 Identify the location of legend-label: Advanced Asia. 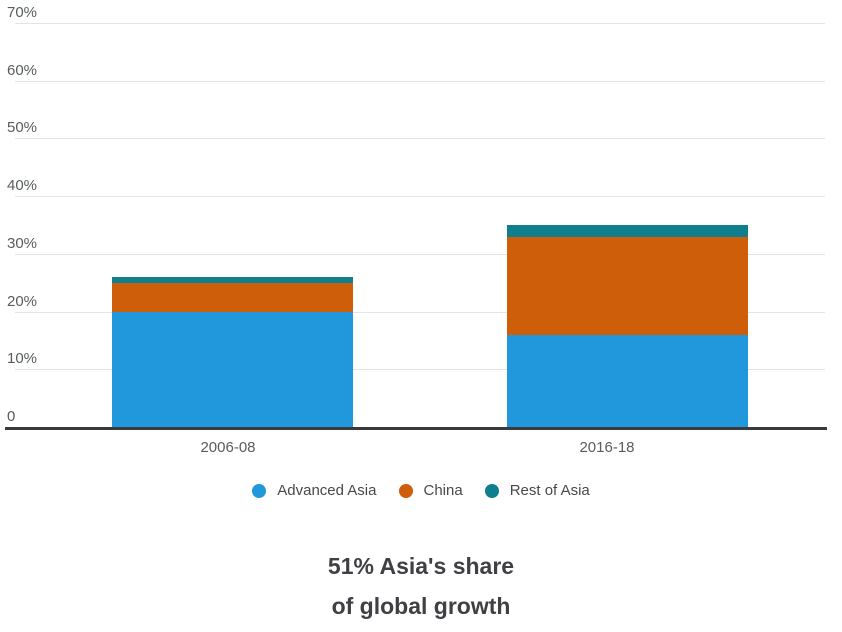
(327, 490).